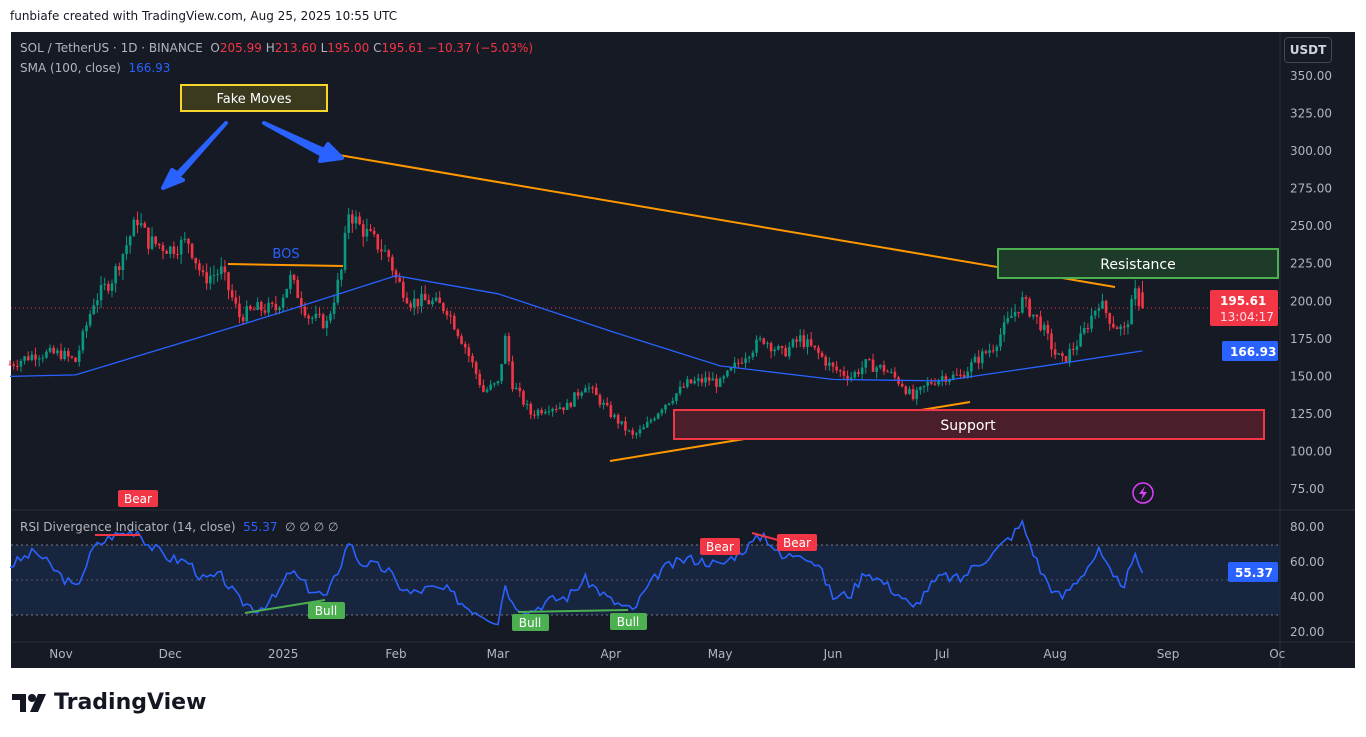  Describe the element at coordinates (969, 424) in the screenshot. I see `support-zone` at that location.